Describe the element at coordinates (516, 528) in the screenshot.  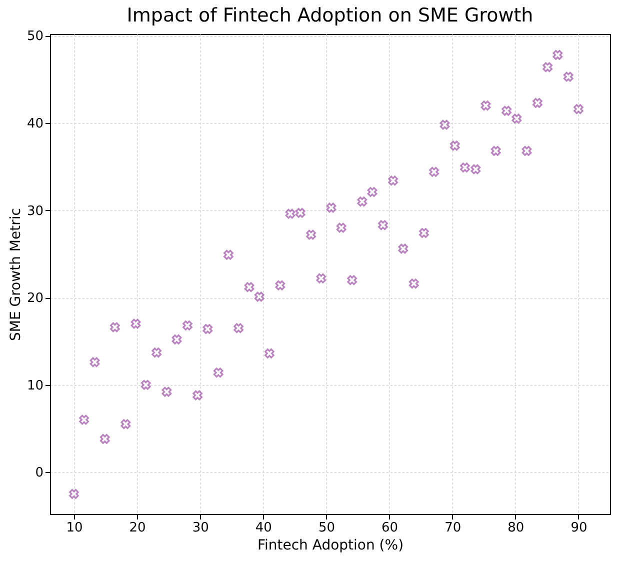
I see `x-tick-label: 80` at that location.